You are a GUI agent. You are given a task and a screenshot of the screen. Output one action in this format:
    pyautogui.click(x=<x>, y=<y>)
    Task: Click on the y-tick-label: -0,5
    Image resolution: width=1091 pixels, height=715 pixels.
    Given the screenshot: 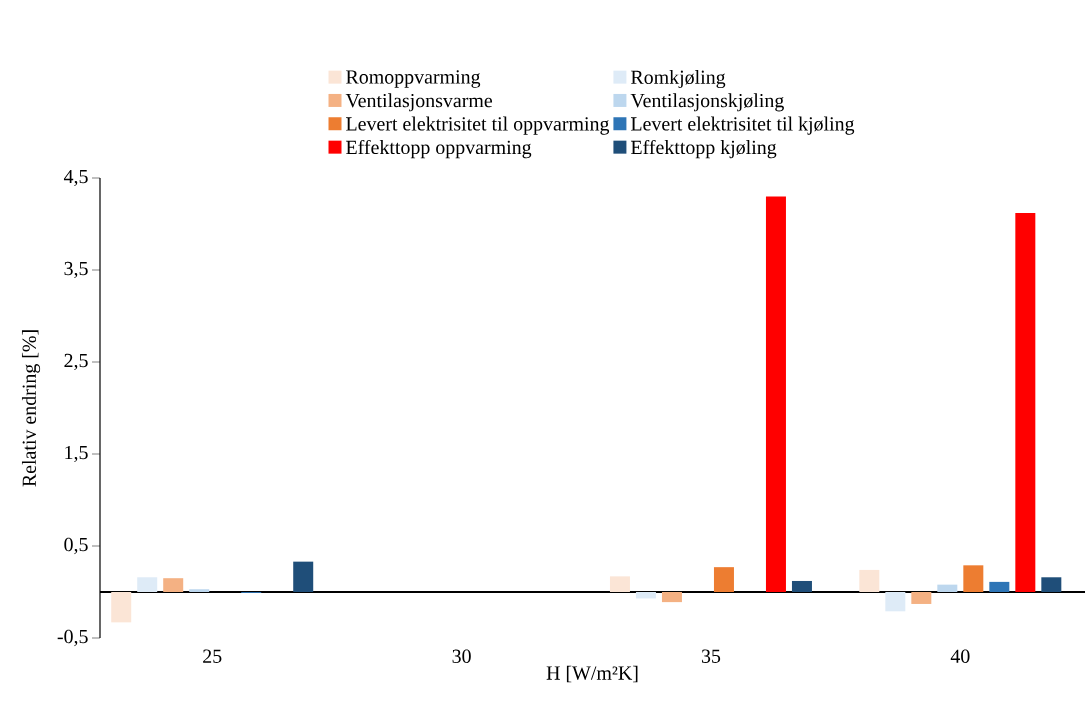 What is the action you would take?
    pyautogui.click(x=72, y=638)
    